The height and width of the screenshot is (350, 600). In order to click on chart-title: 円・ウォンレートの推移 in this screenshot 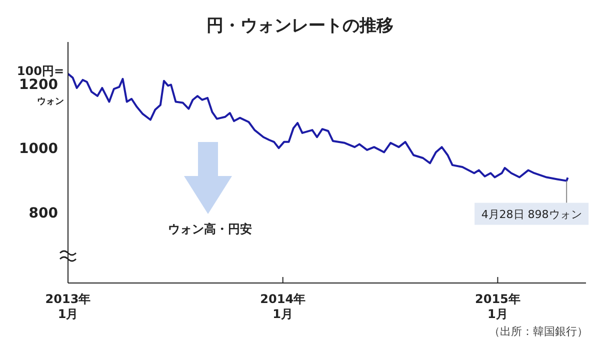, I will do `click(300, 26)`.